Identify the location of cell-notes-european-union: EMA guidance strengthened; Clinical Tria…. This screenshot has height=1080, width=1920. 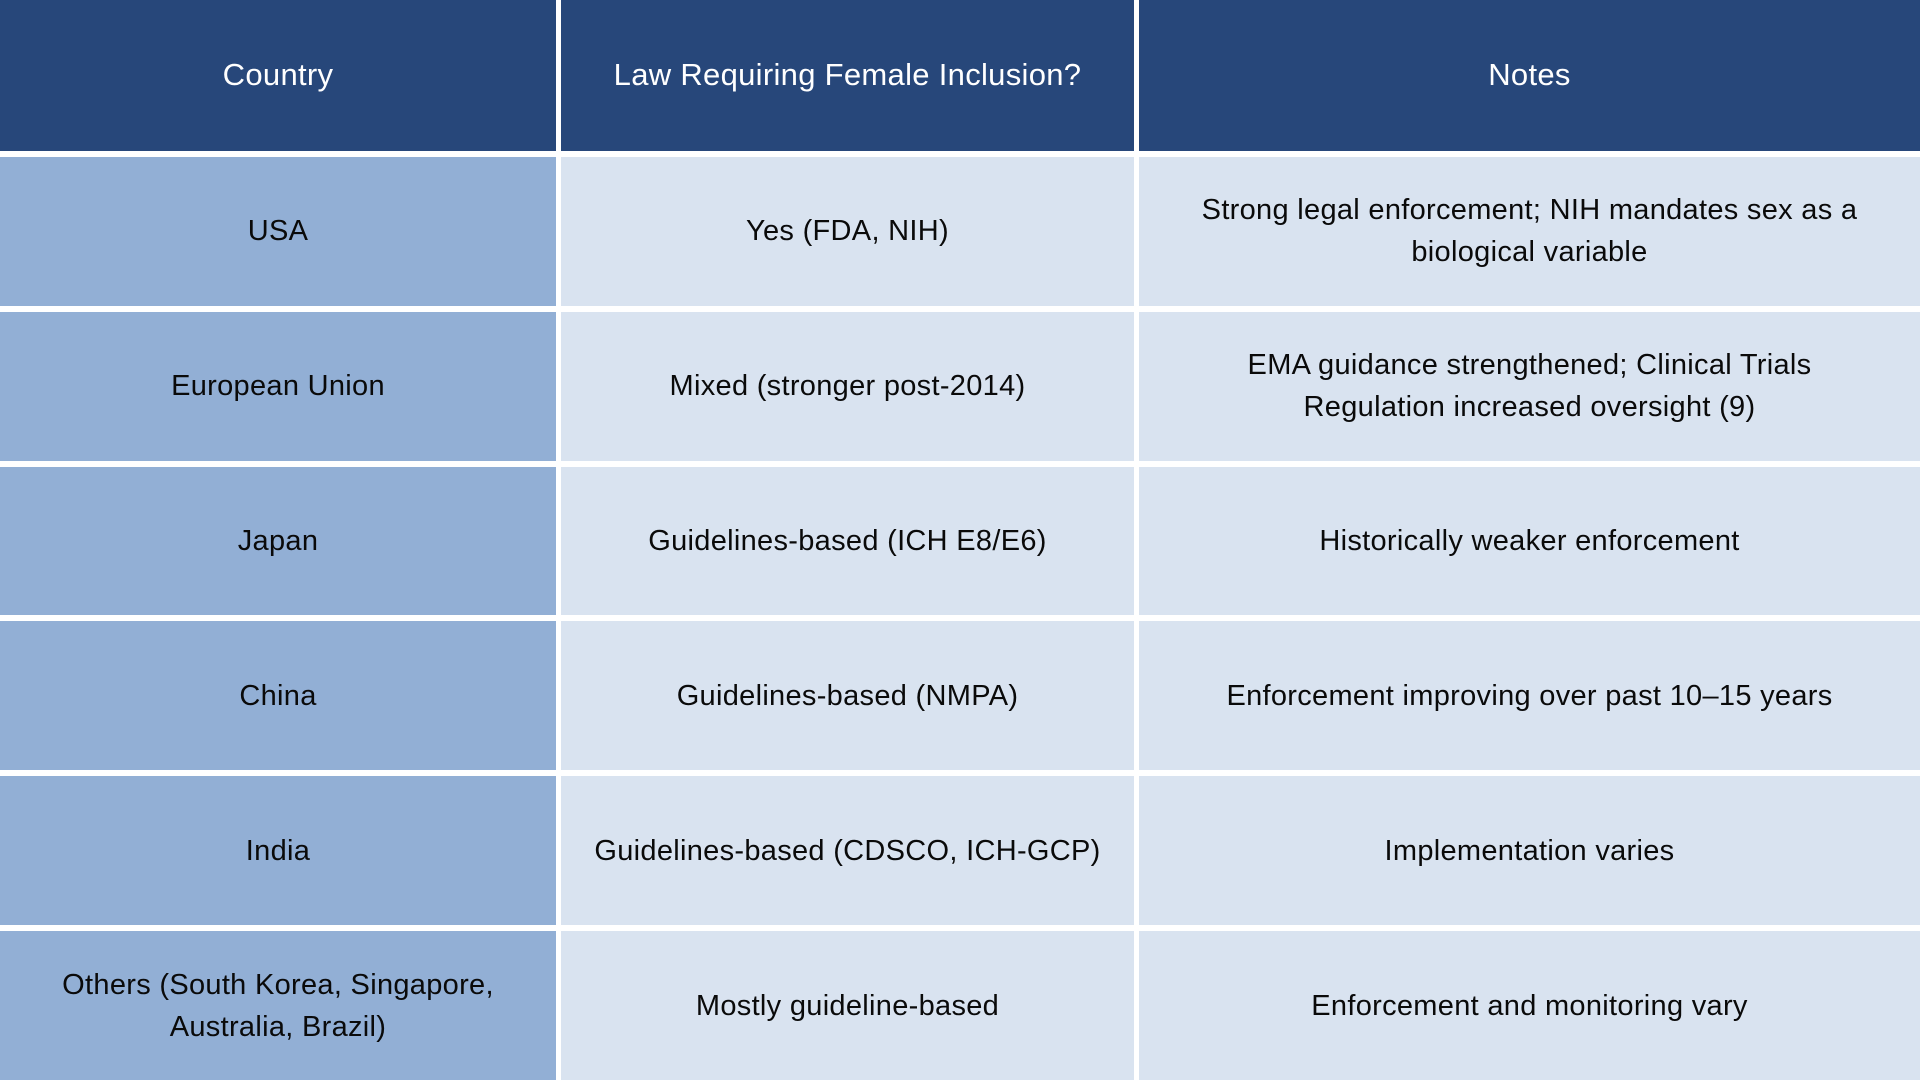
(1529, 386).